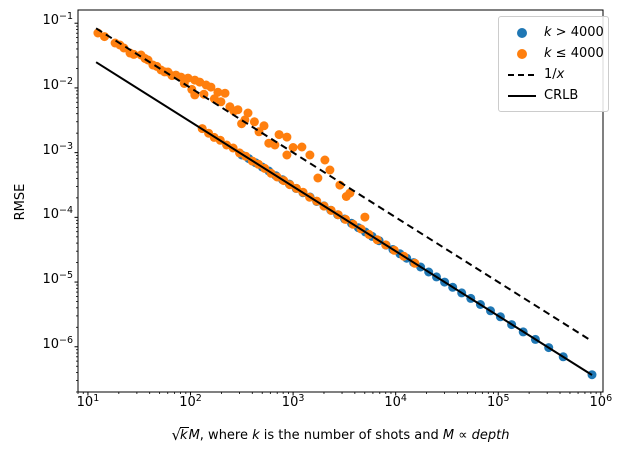  I want to click on blue-dot-marker-icon, so click(522, 32).